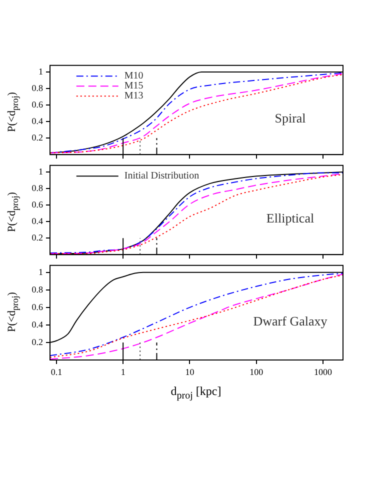  Describe the element at coordinates (162, 176) in the screenshot. I see `legend-label: Initial Distribution` at that location.